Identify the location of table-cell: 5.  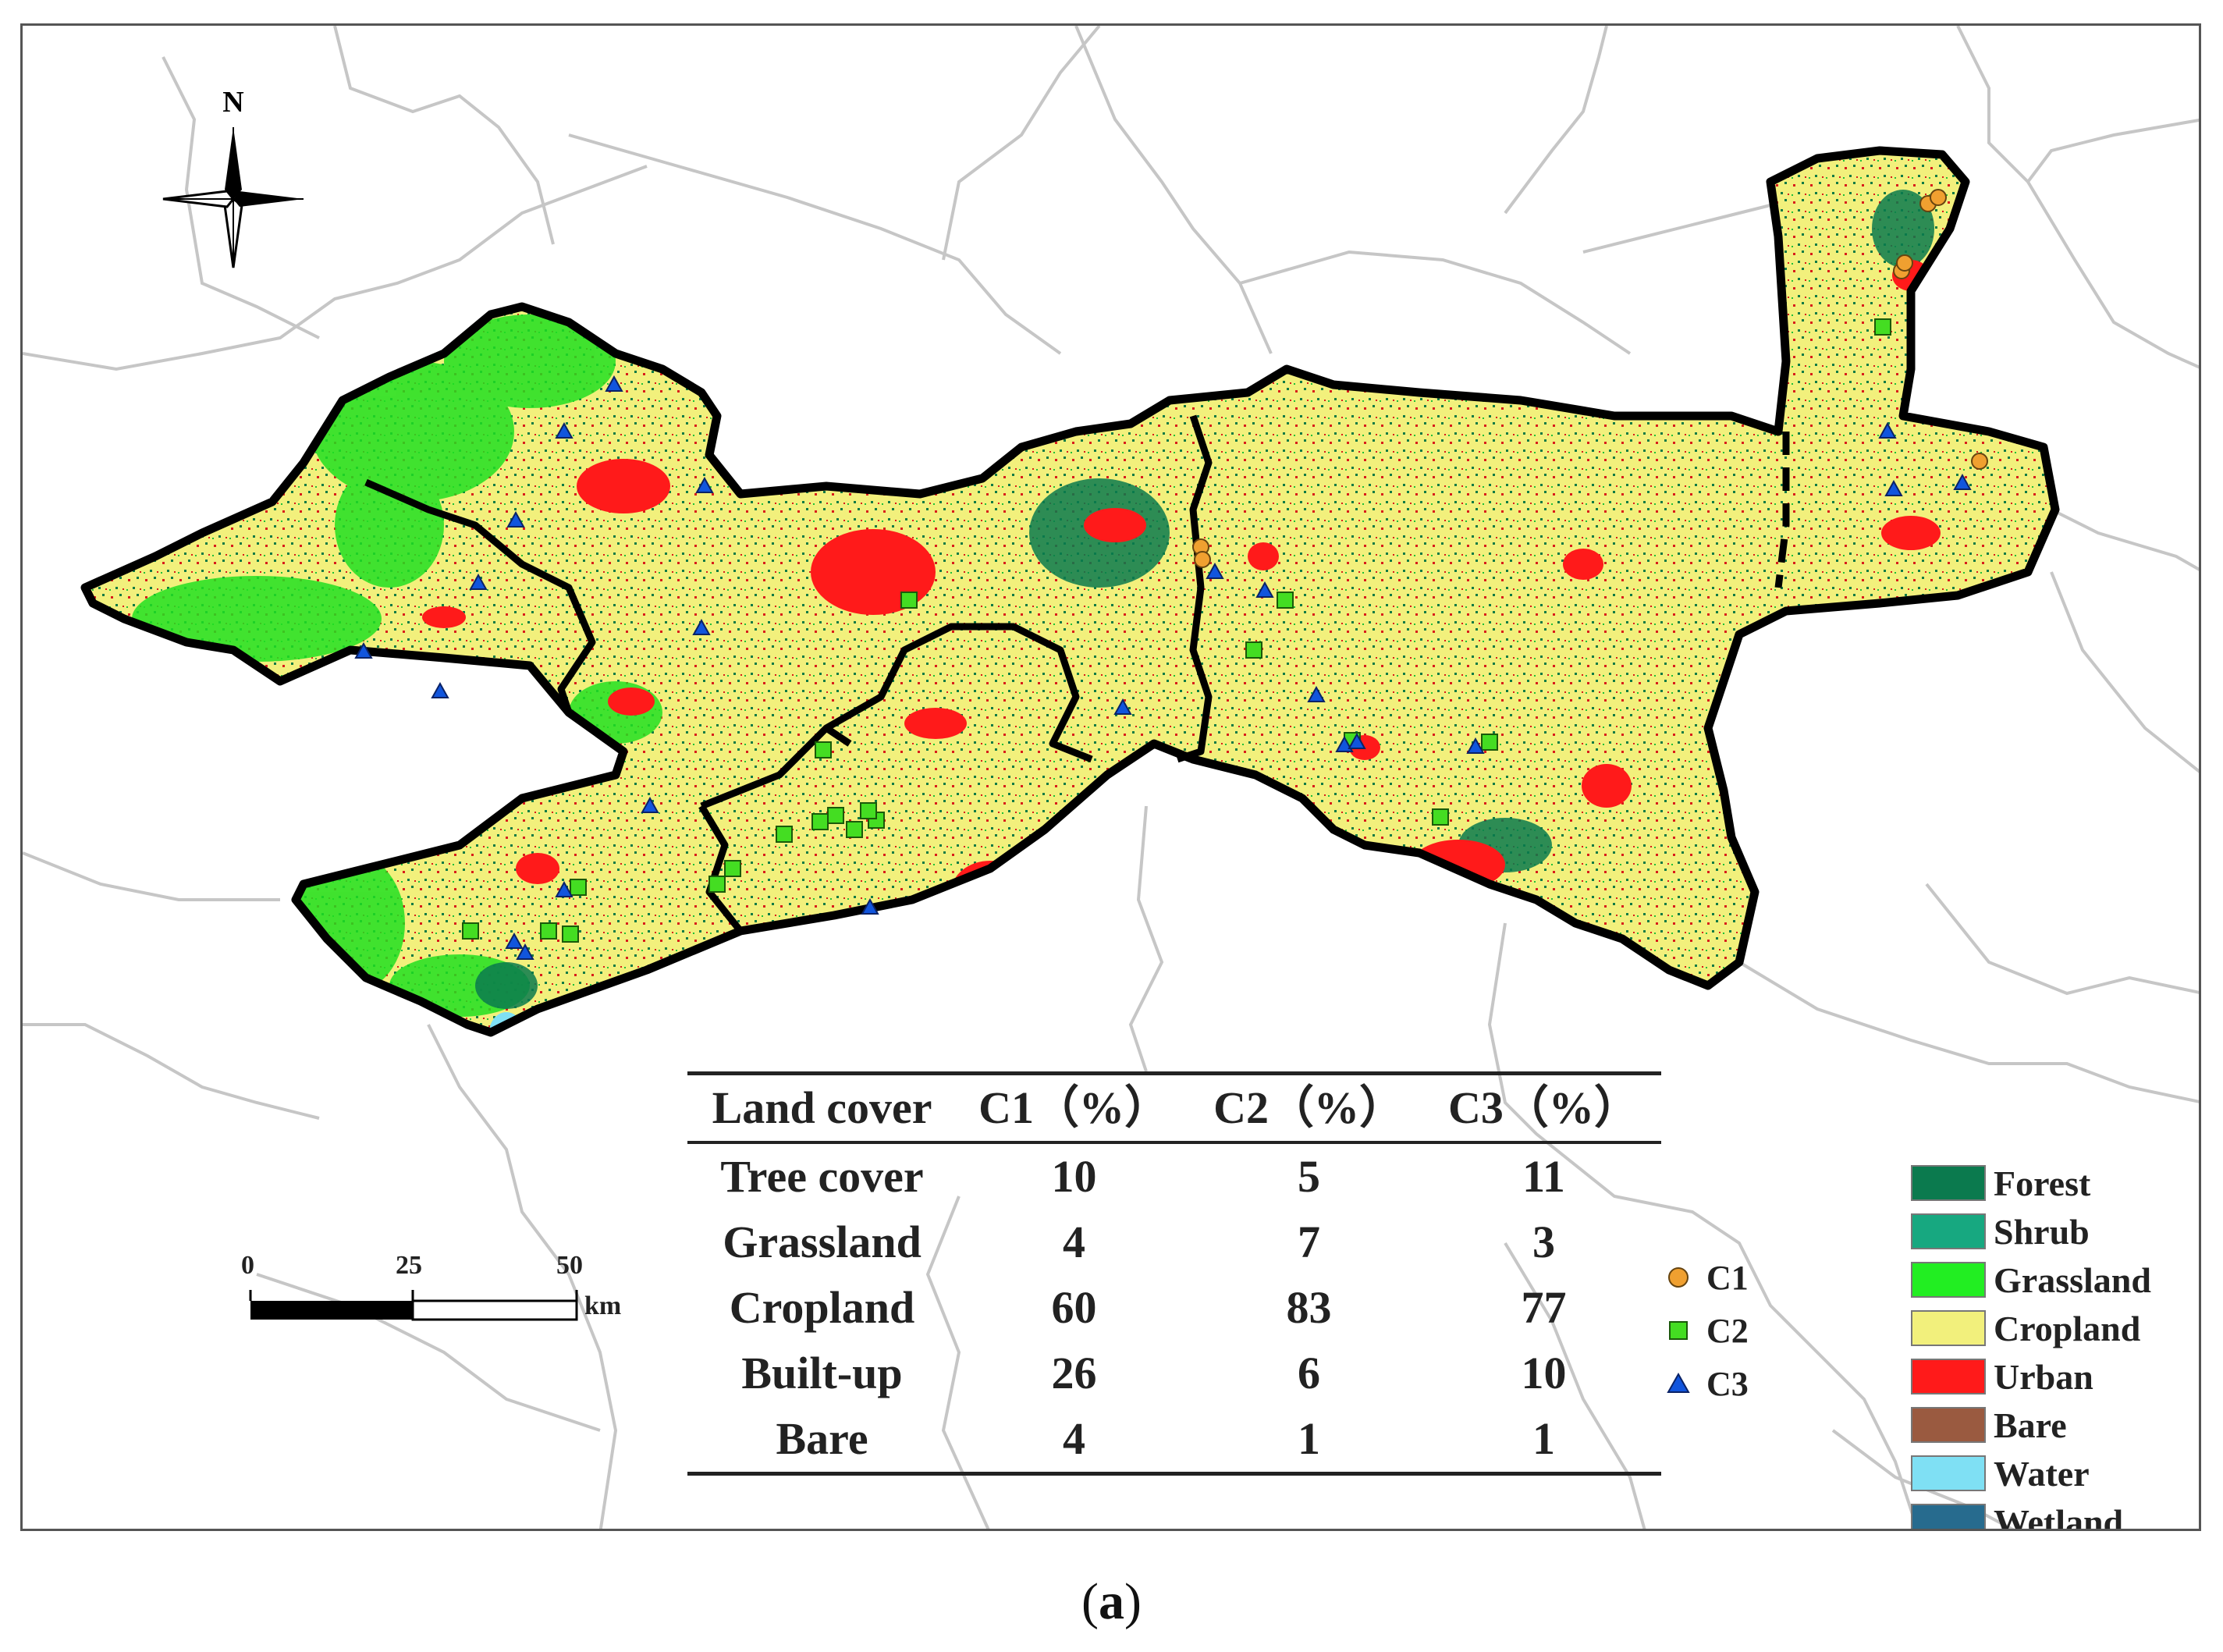
(1309, 1177).